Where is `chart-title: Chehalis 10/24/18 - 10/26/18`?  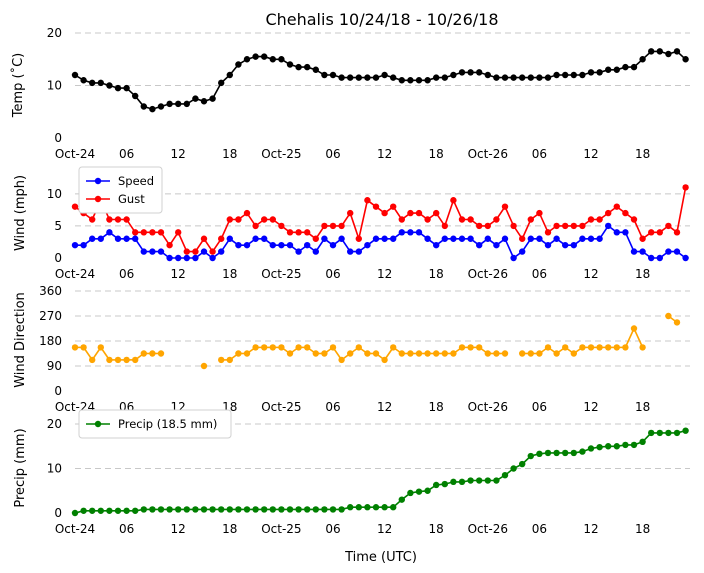 chart-title: Chehalis 10/24/18 - 10/26/18 is located at coordinates (381, 19).